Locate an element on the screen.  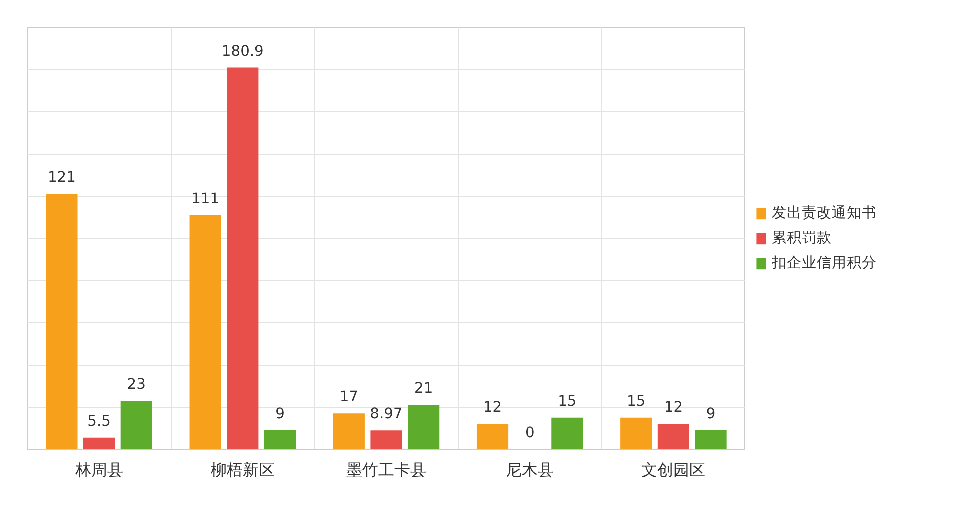
legend-label: 发出责改通知书 is located at coordinates (824, 213).